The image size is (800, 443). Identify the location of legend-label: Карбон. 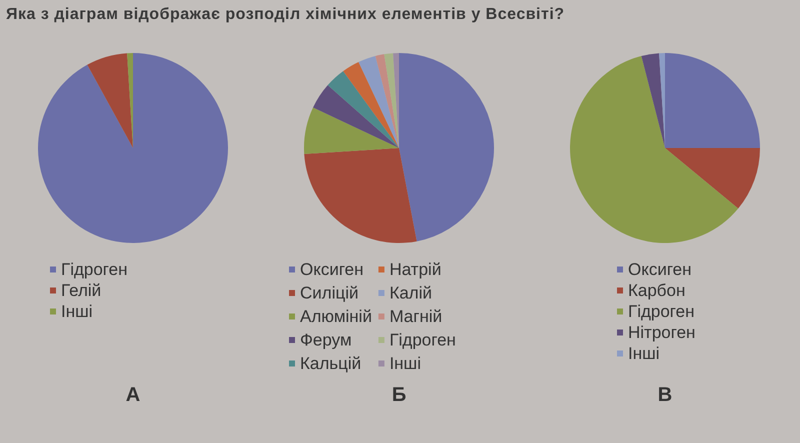
(657, 290).